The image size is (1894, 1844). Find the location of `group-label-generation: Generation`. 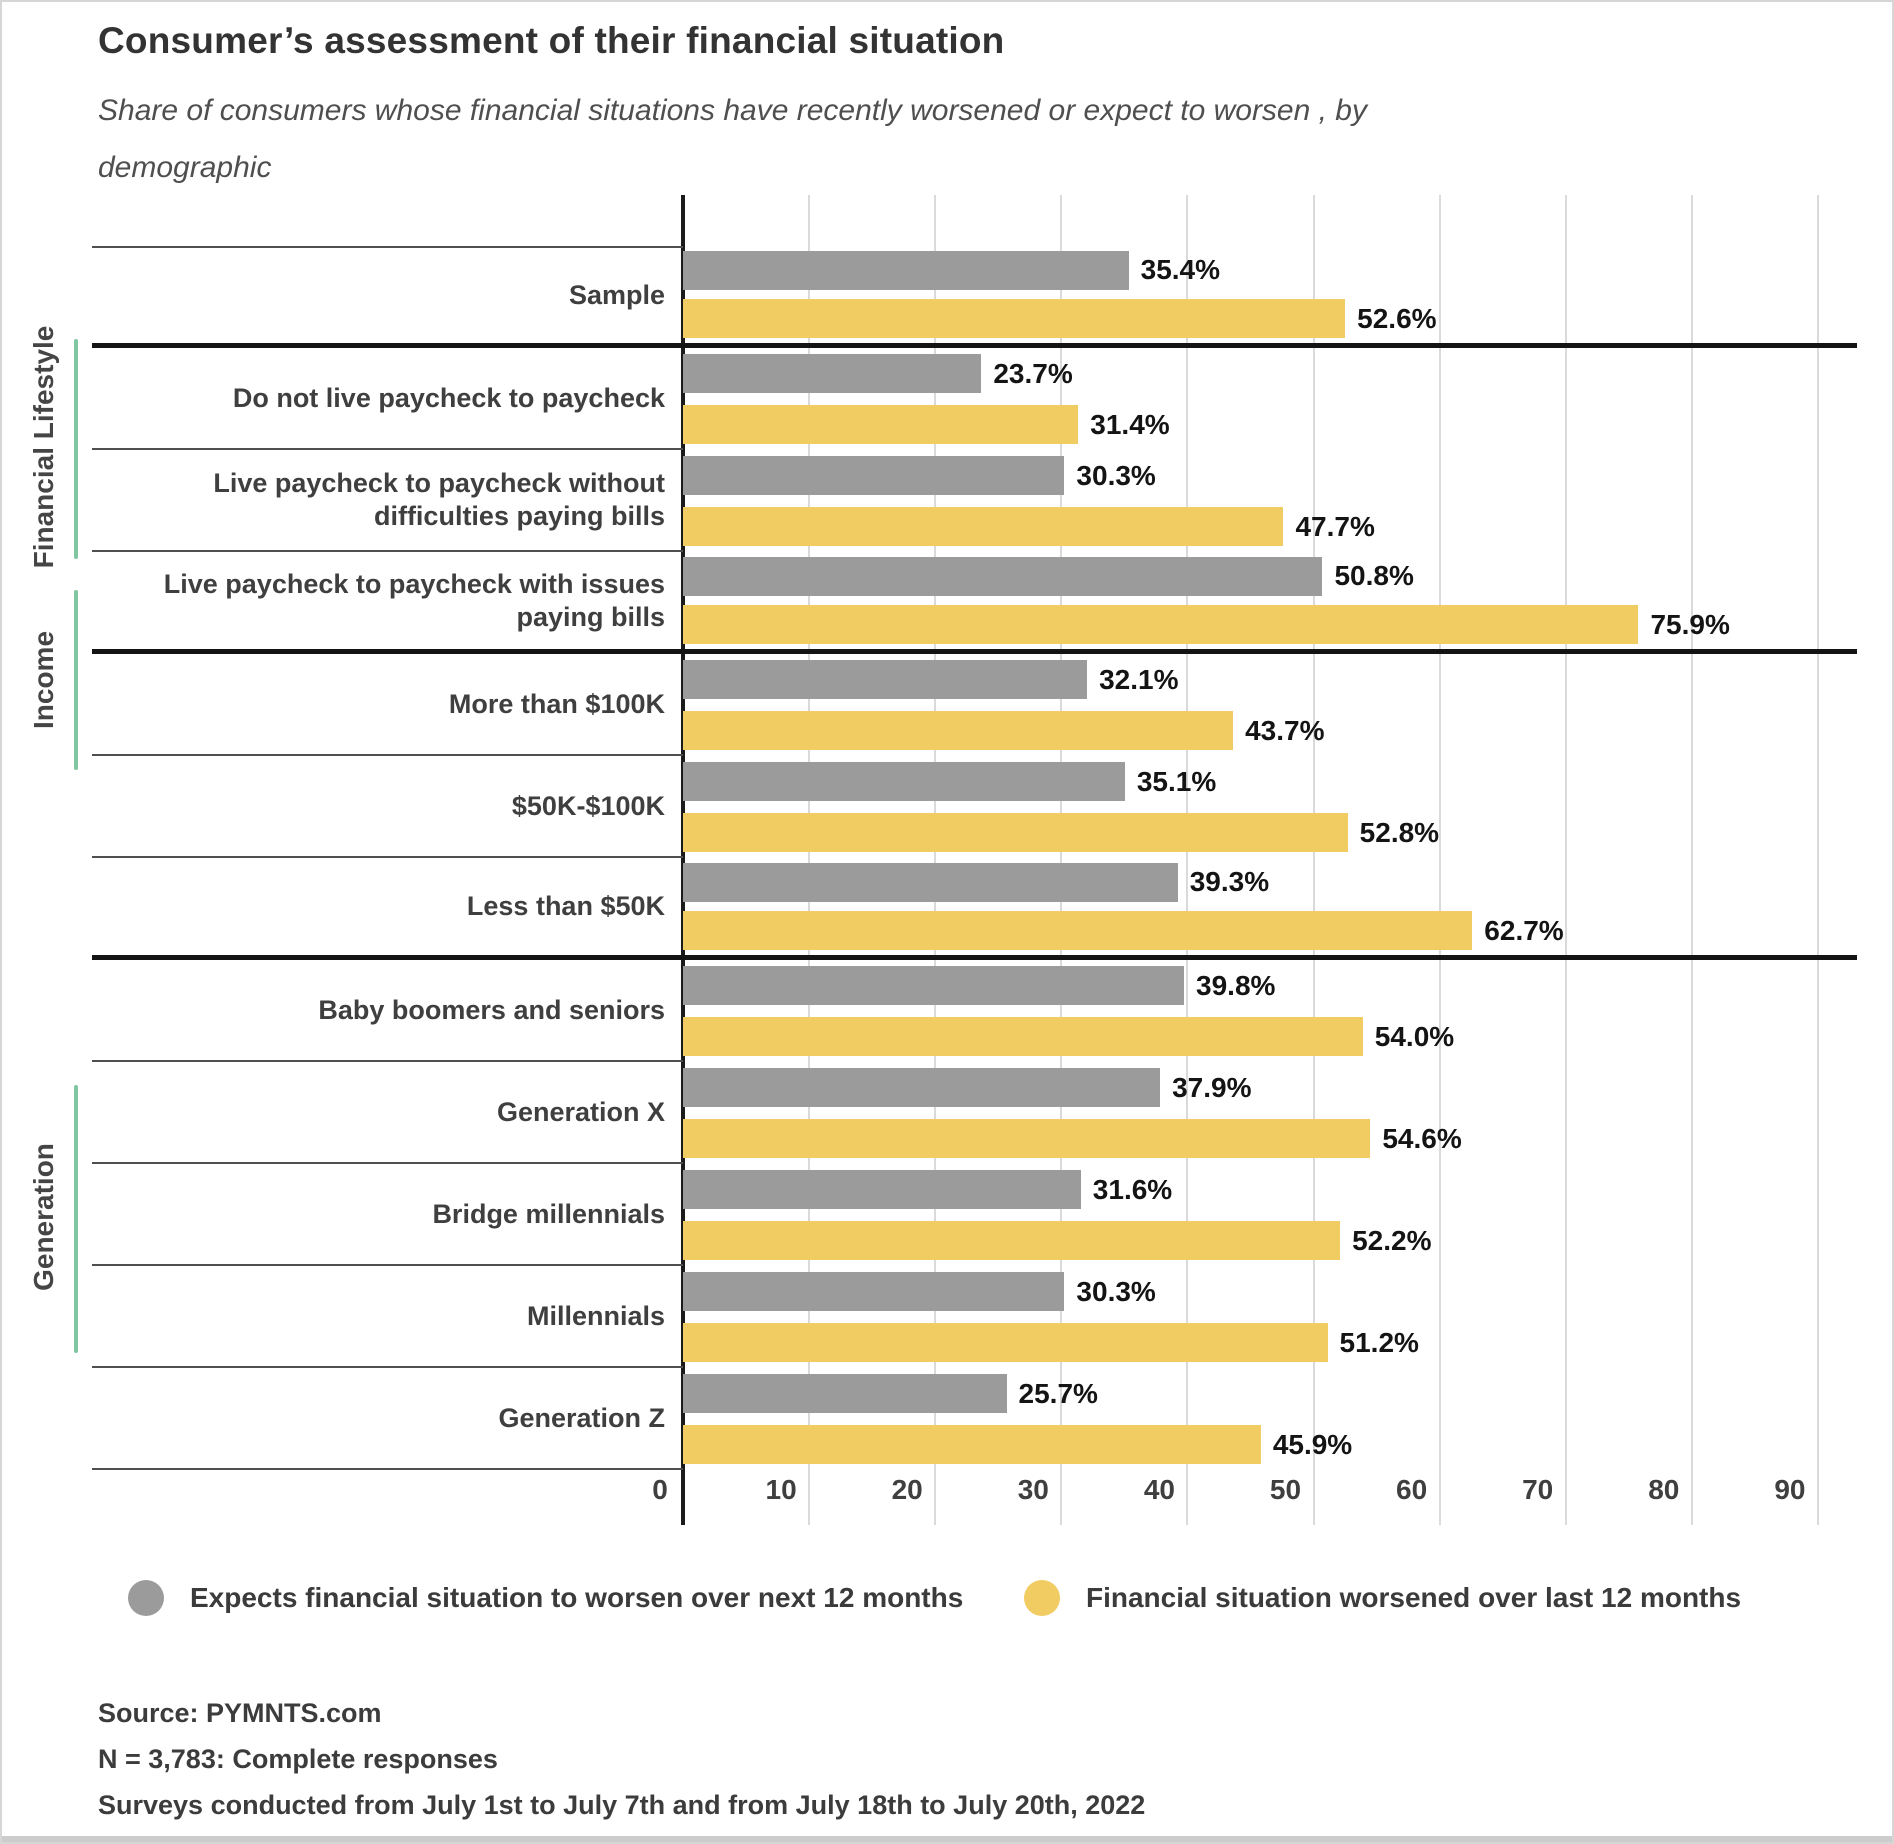

group-label-generation: Generation is located at coordinates (43, 1217).